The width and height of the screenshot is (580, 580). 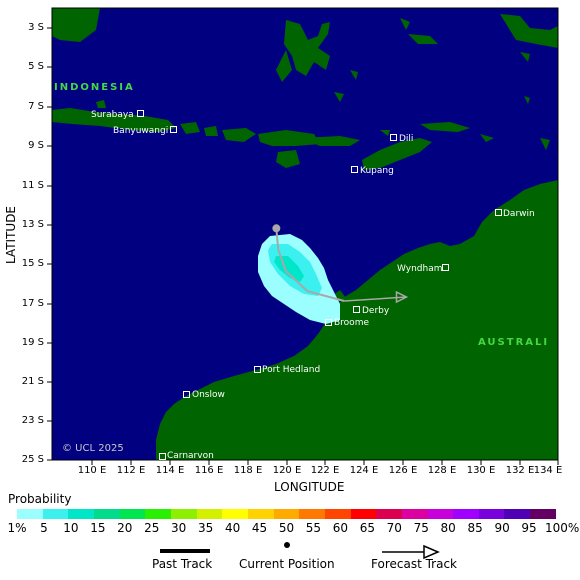 I want to click on place-marker-darwin, so click(x=498, y=212).